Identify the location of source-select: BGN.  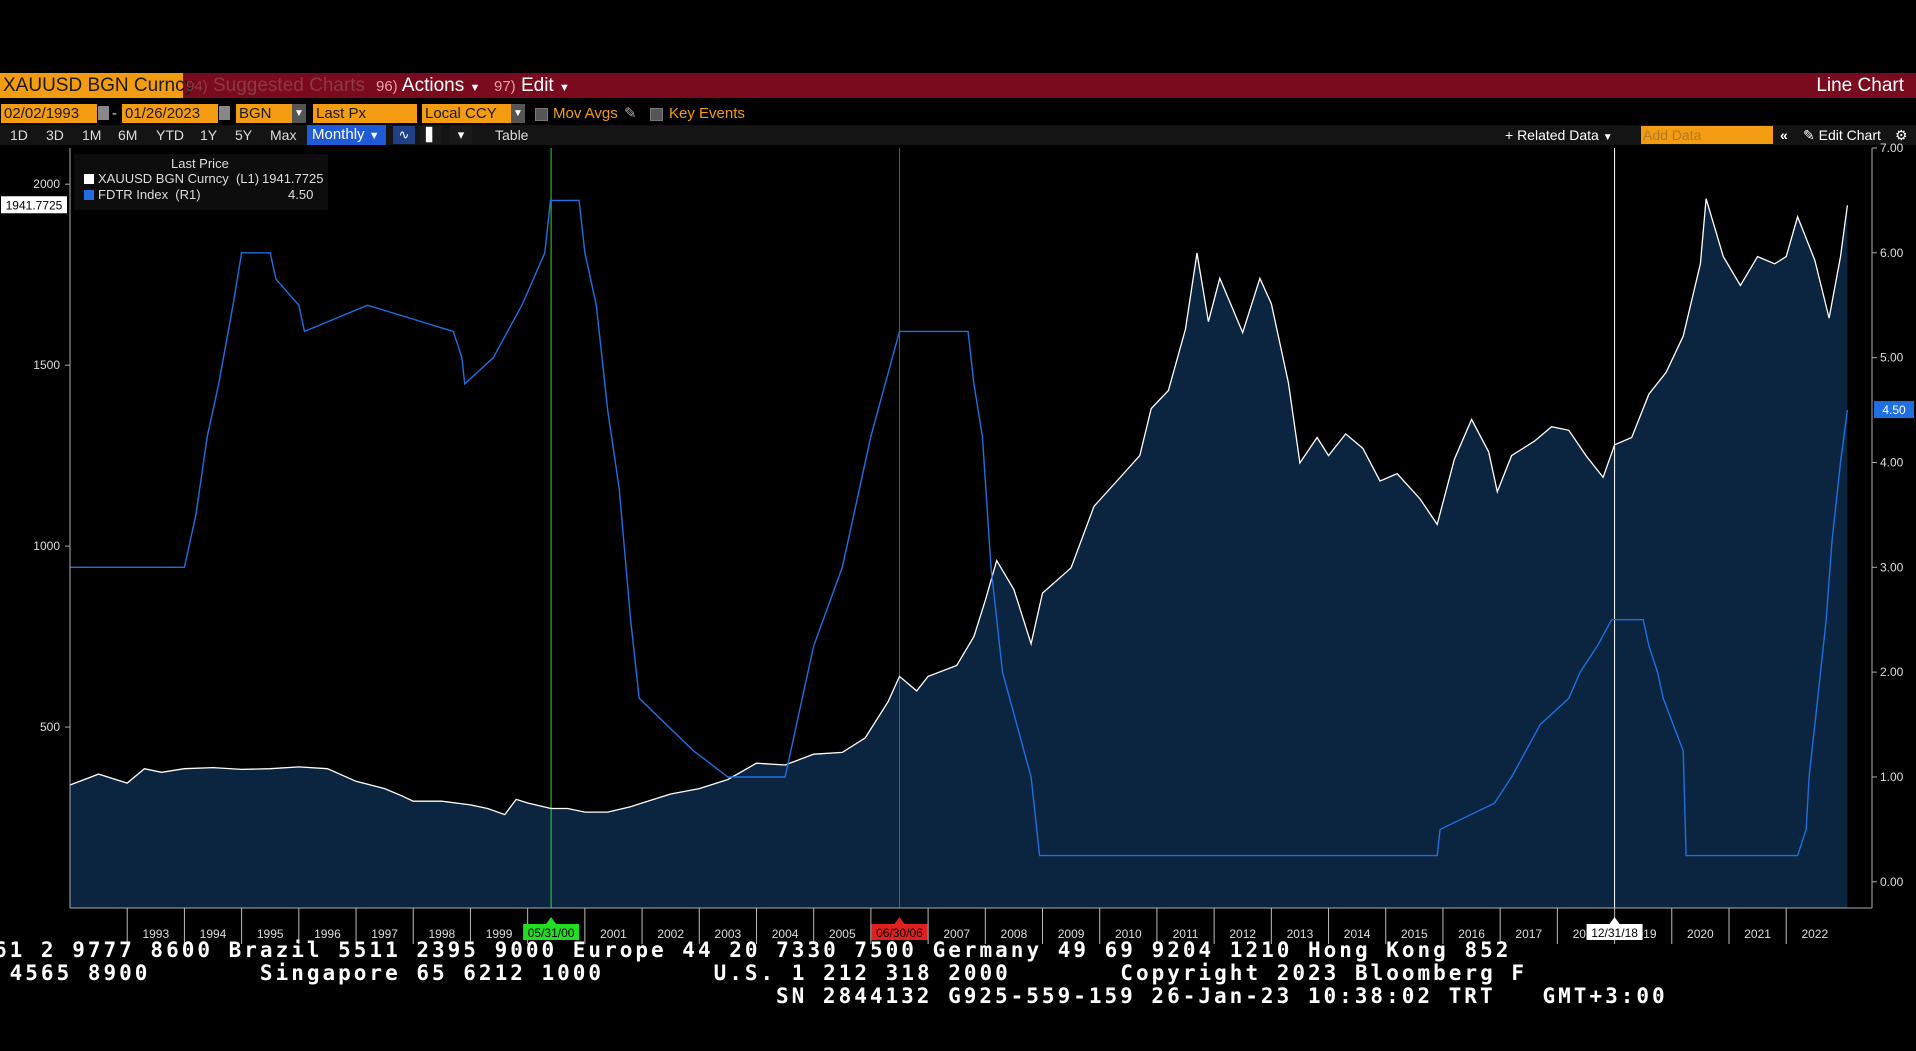
(264, 113).